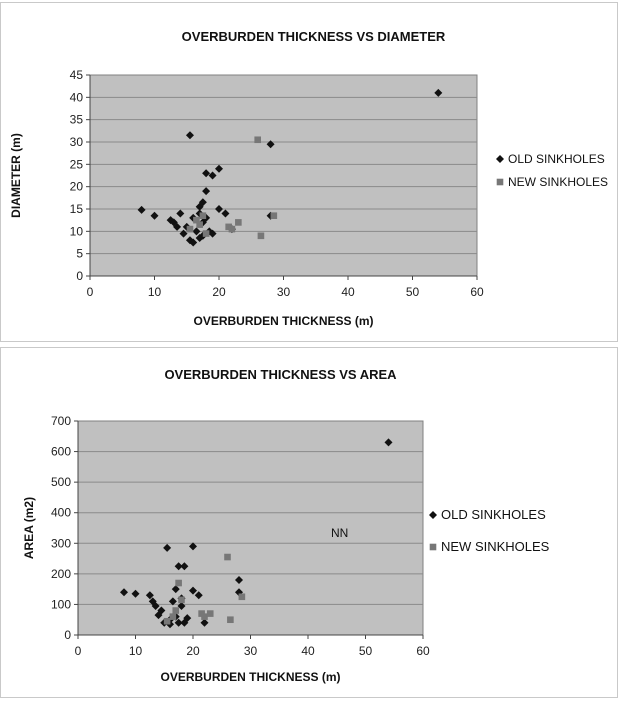  Describe the element at coordinates (61, 482) in the screenshot. I see `y-tick-label: 500` at that location.